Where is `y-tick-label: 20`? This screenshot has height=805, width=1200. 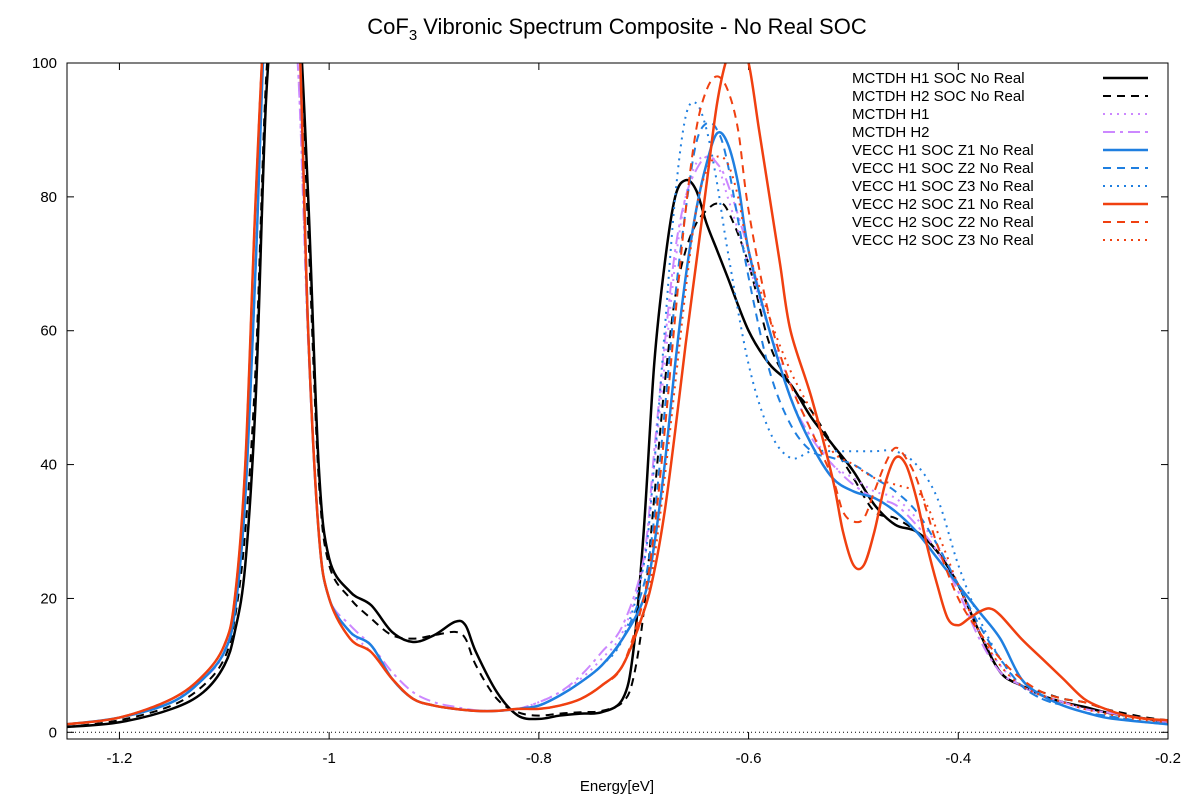 y-tick-label: 20 is located at coordinates (48, 598).